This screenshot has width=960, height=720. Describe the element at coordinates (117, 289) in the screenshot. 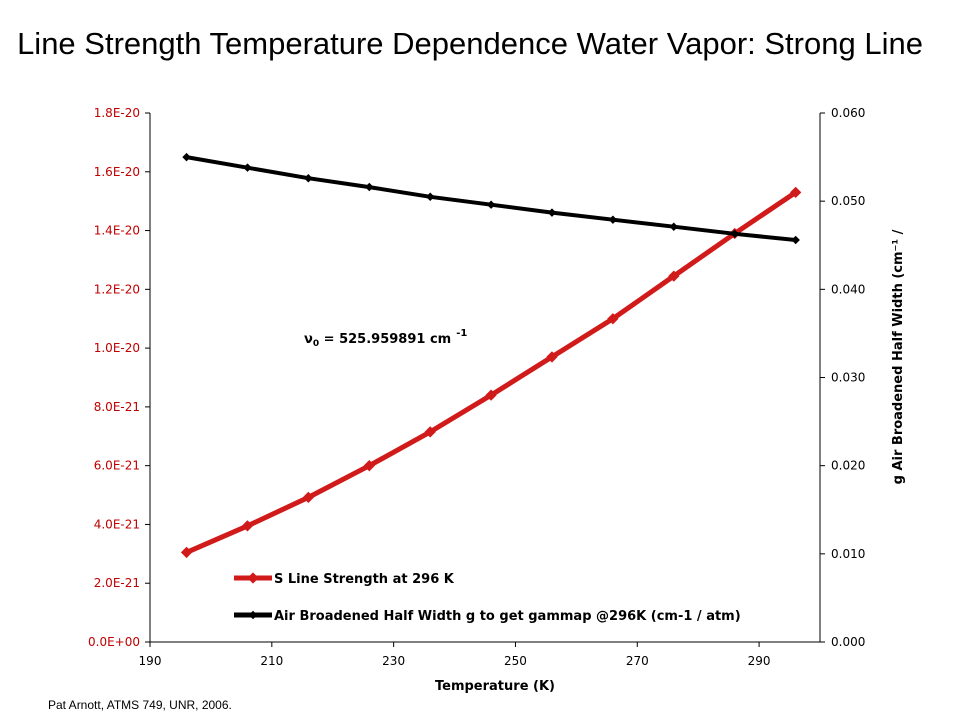

I see `left-tick-label: 1.2E-20` at that location.